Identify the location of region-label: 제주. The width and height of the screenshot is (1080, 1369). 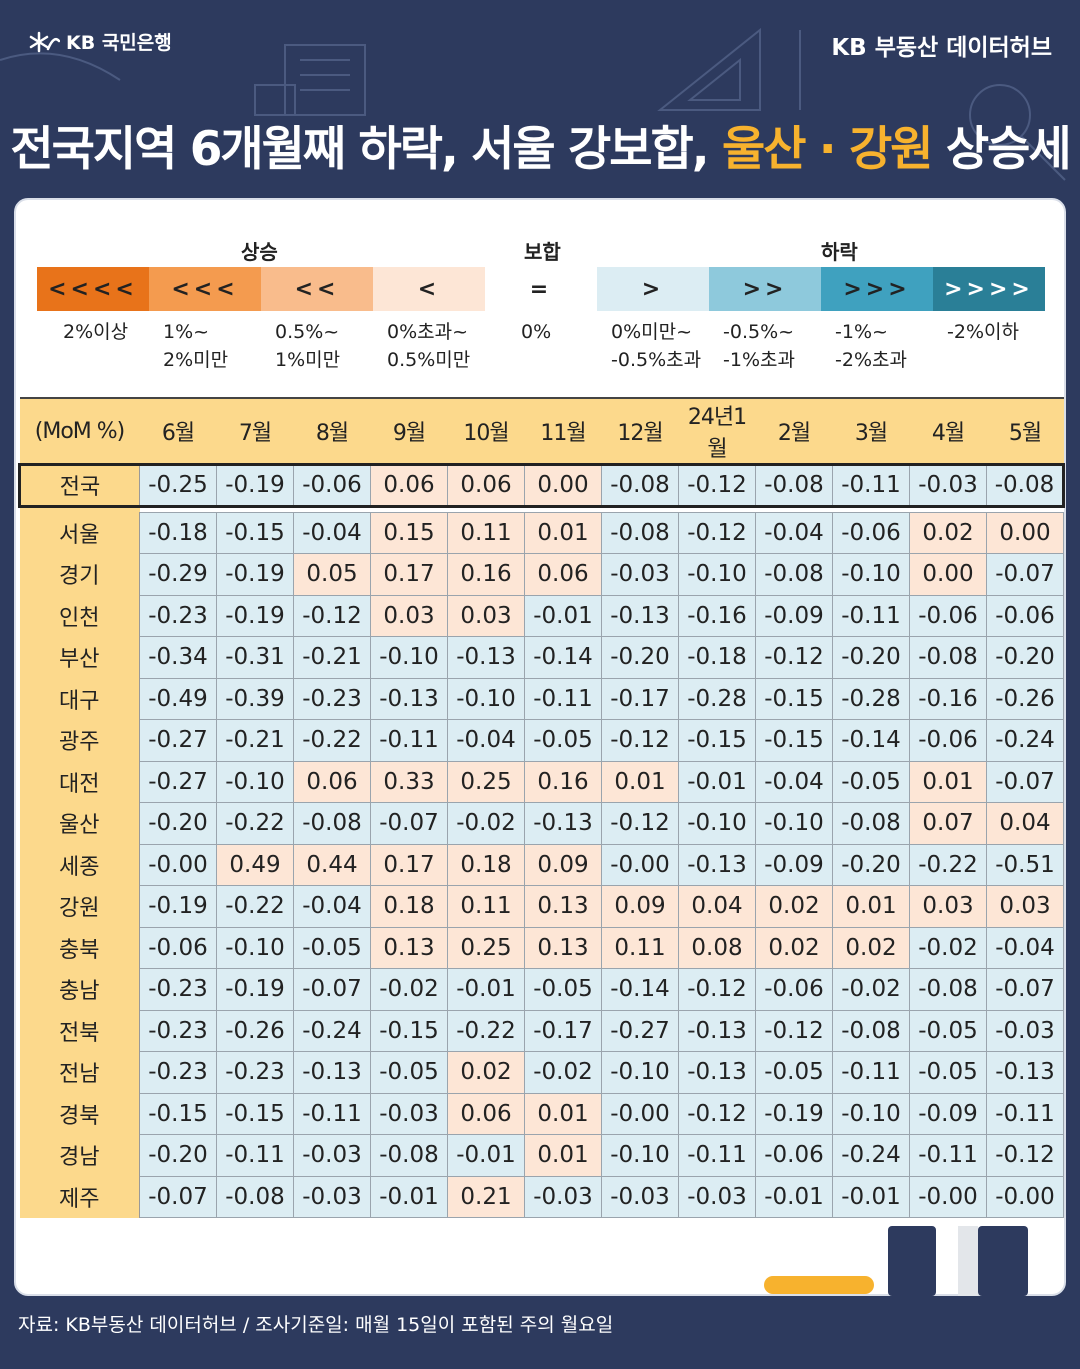
(79, 1197).